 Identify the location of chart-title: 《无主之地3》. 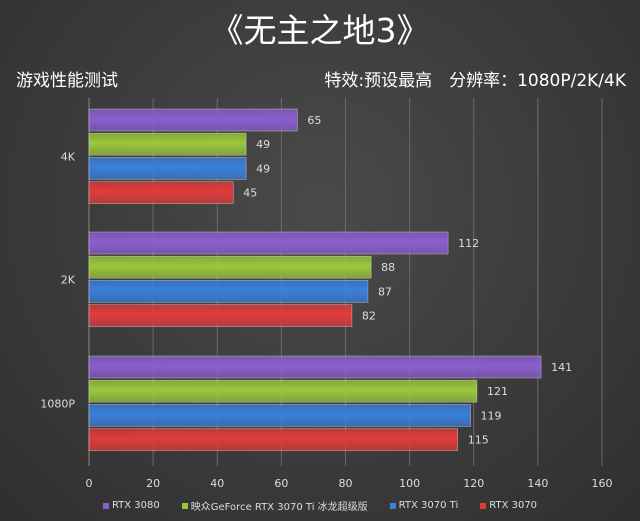
(320, 30).